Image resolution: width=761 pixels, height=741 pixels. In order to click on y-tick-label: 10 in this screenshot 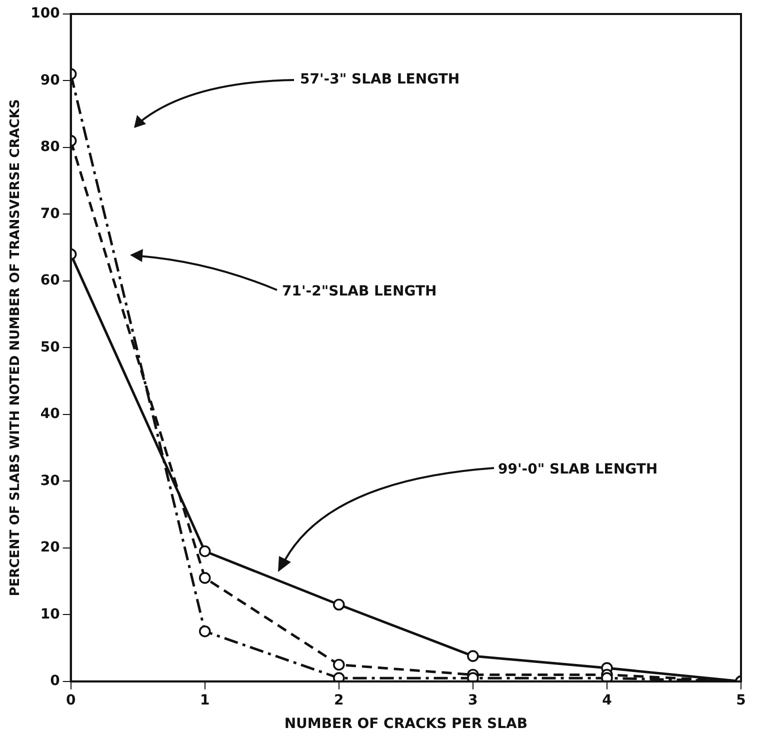, I will do `click(50, 614)`.